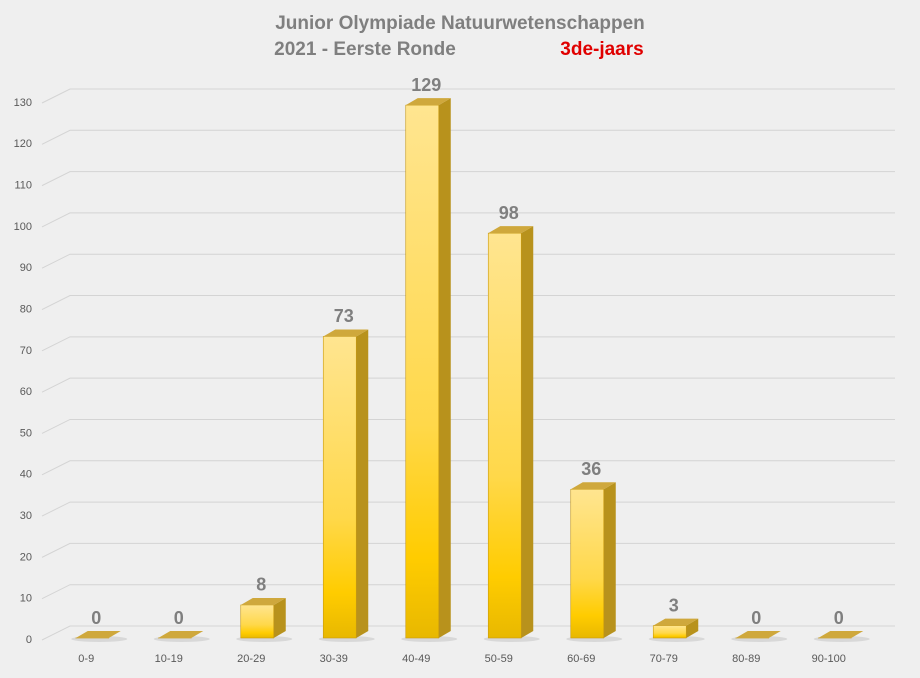 The image size is (920, 678). Describe the element at coordinates (169, 659) in the screenshot. I see `x-tick-label: 10-19` at that location.